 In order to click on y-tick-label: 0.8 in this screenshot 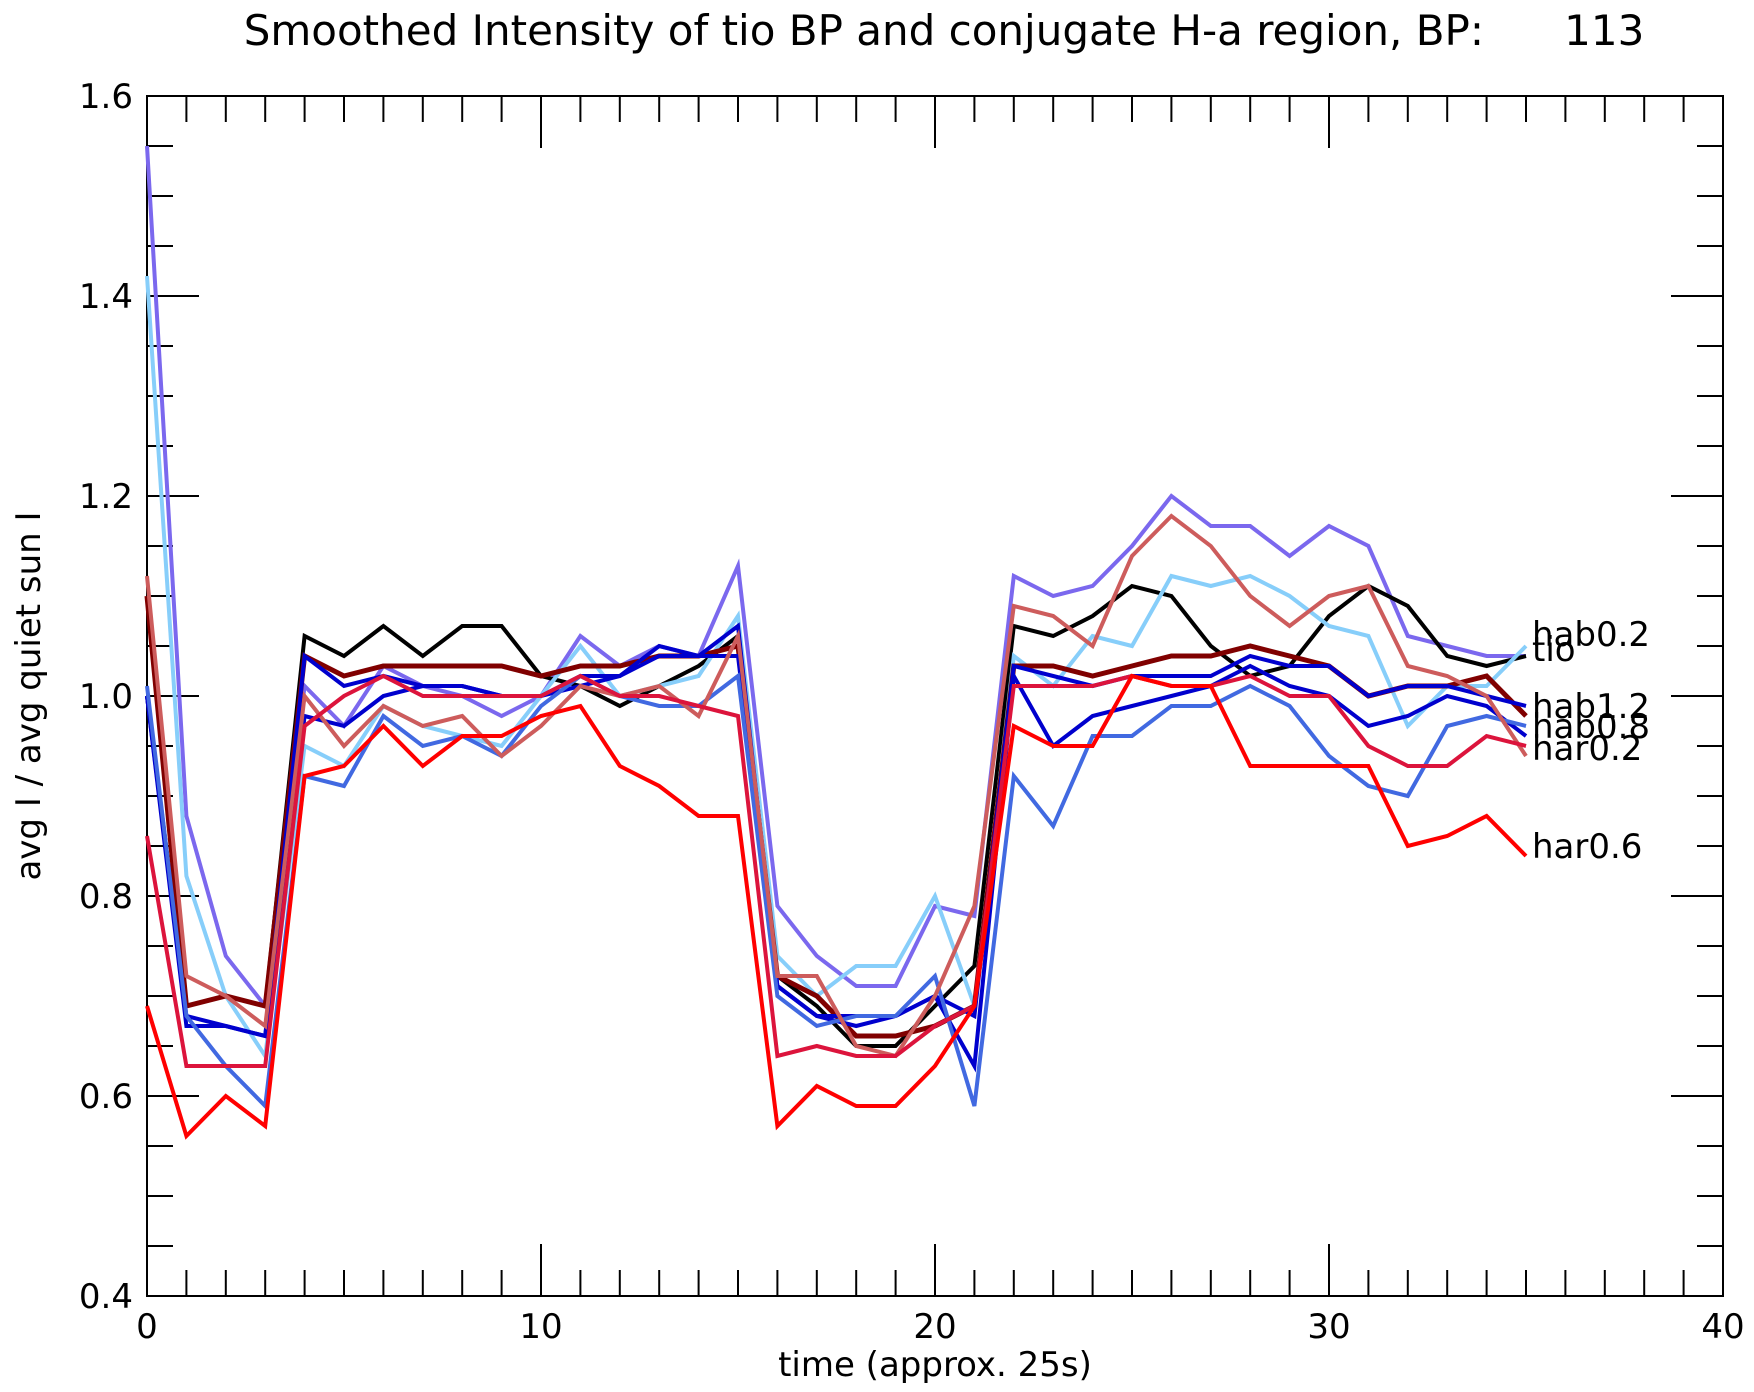, I will do `click(106, 897)`.